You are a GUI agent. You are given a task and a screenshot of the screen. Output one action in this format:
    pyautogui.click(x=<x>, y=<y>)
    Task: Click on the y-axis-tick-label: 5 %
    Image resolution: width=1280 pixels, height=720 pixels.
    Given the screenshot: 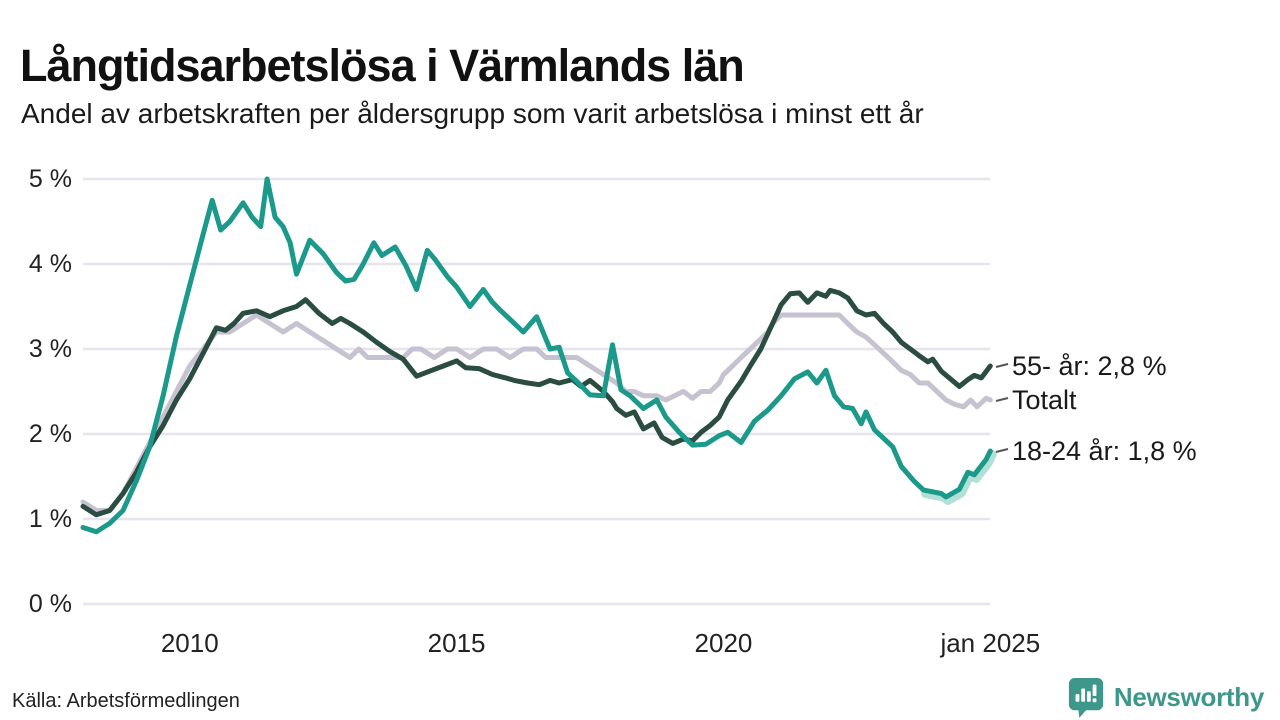 What is the action you would take?
    pyautogui.click(x=50, y=179)
    